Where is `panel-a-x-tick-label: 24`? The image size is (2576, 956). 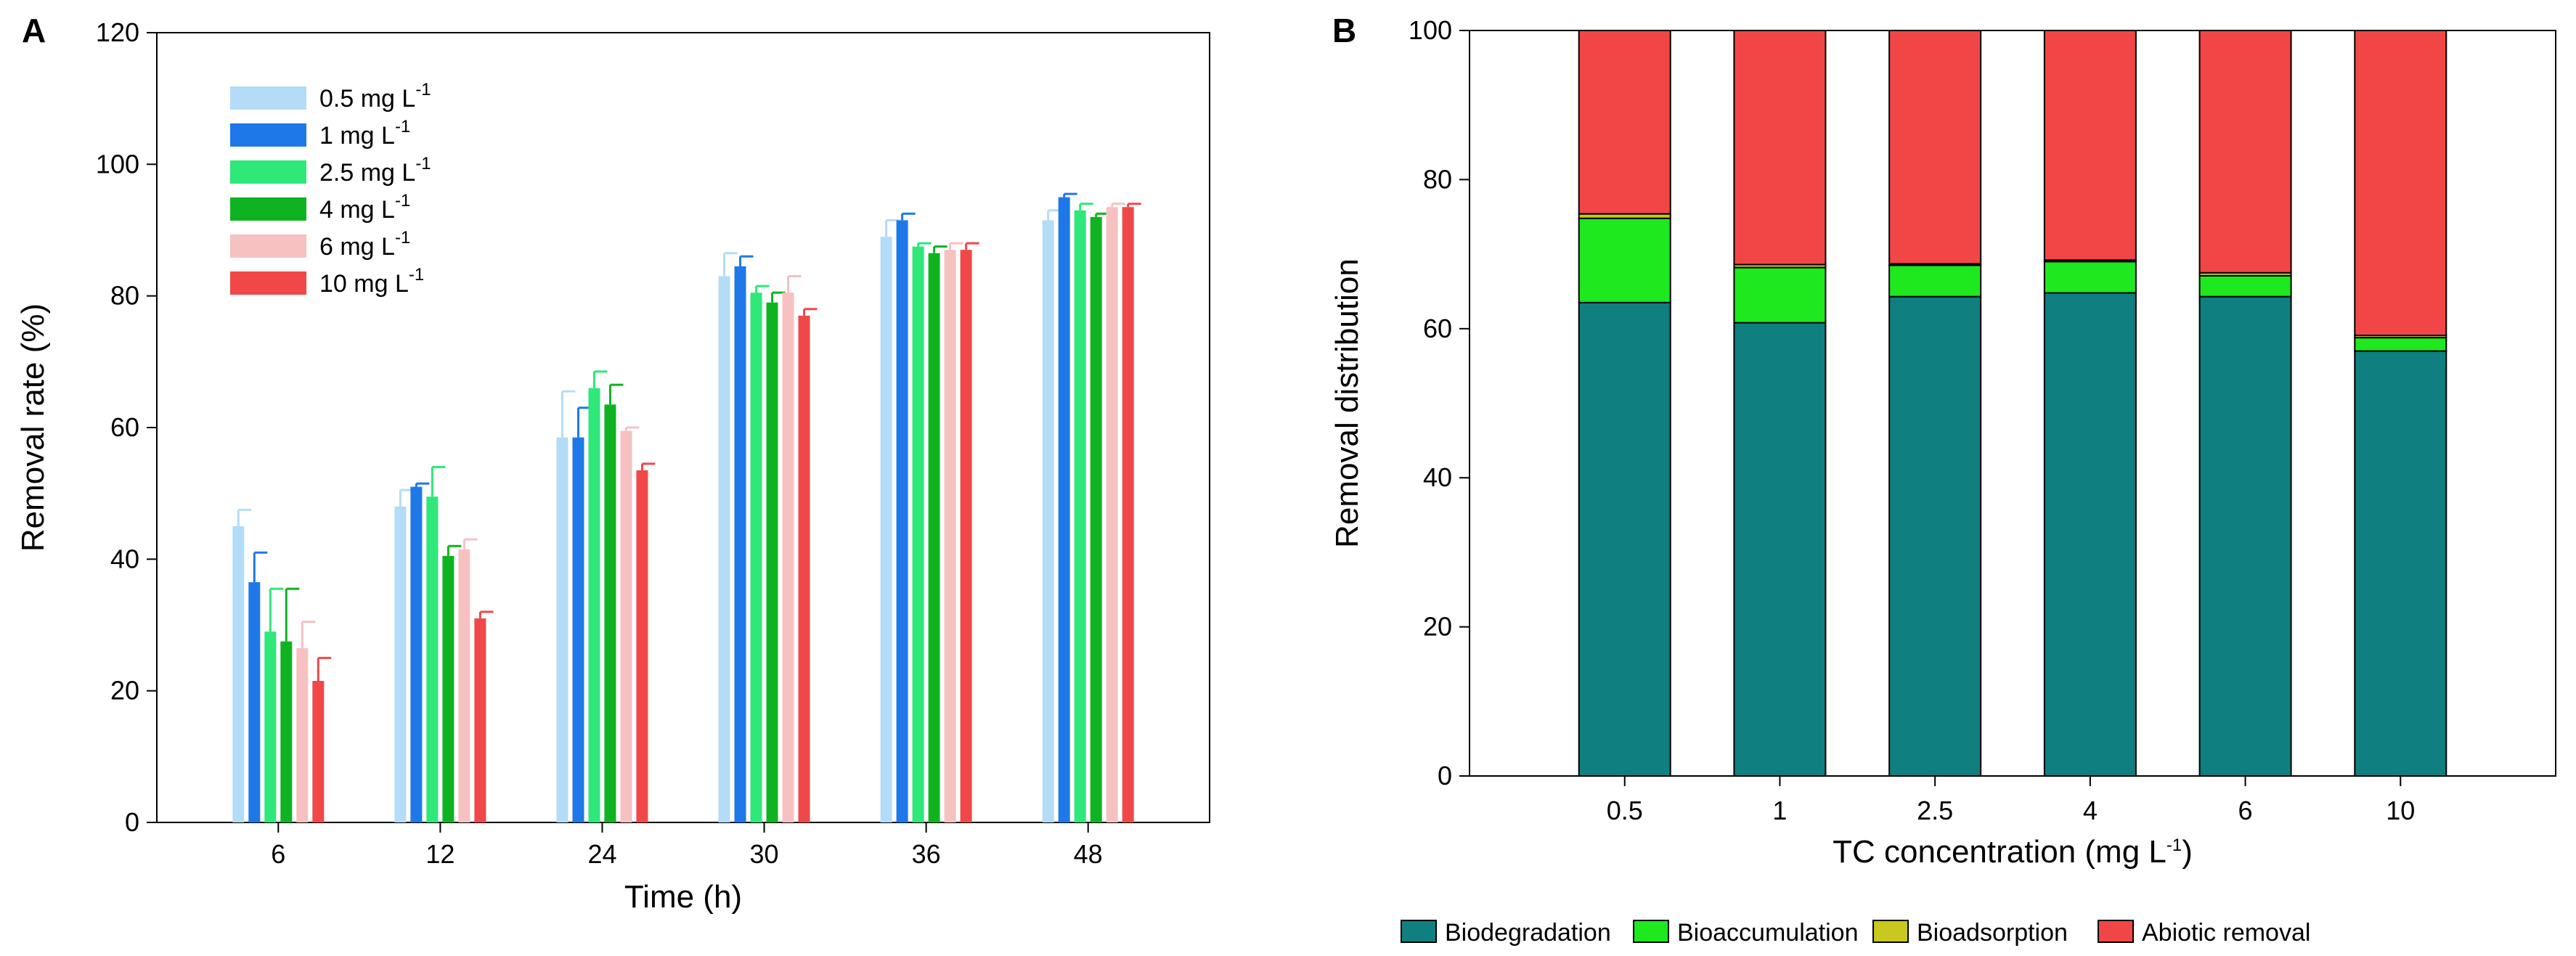
panel-a-x-tick-label: 24 is located at coordinates (601, 854).